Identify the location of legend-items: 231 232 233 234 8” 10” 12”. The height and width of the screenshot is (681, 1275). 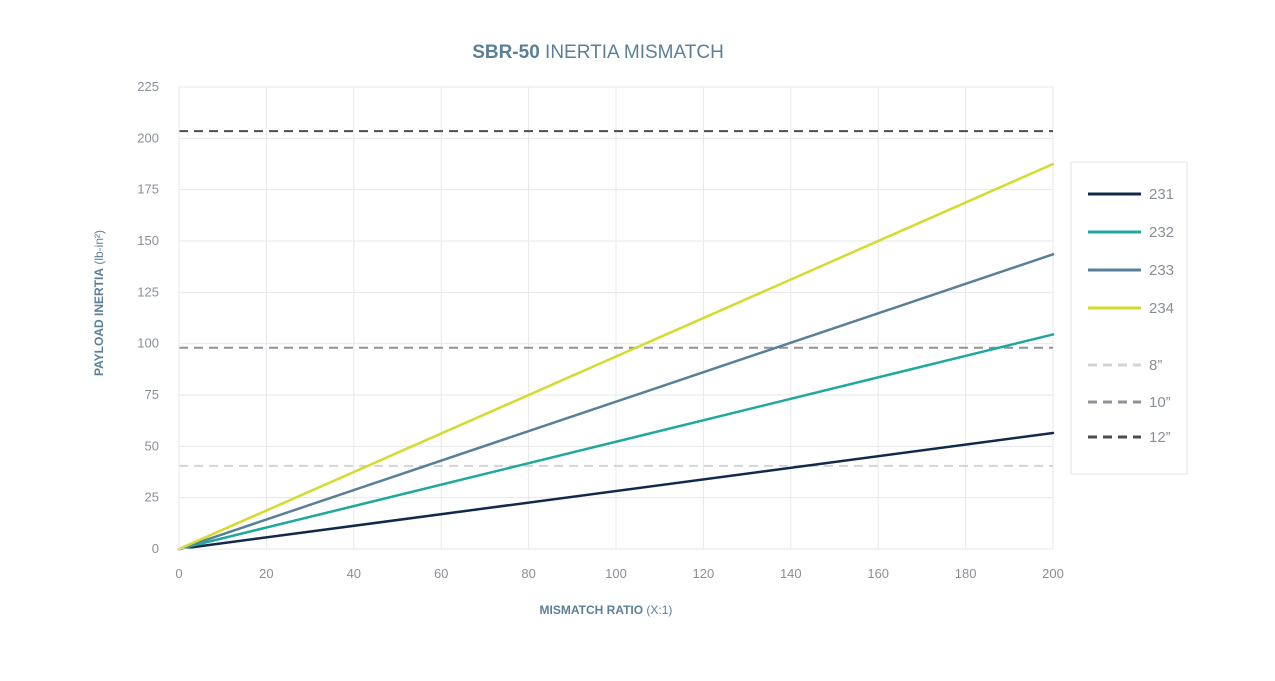
(1131, 316).